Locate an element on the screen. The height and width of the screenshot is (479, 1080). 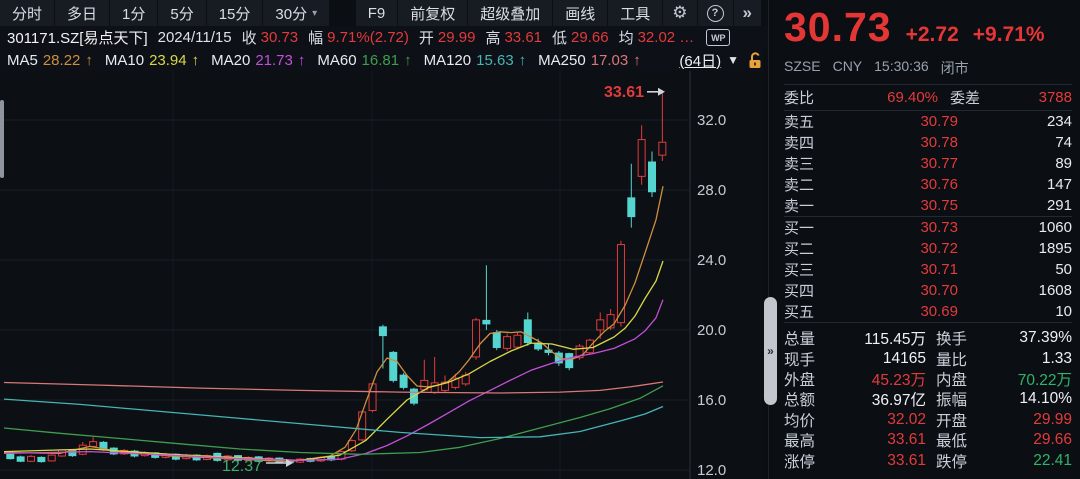
symbol-name: 301171.SZ[易点天下] is located at coordinates (77, 38).